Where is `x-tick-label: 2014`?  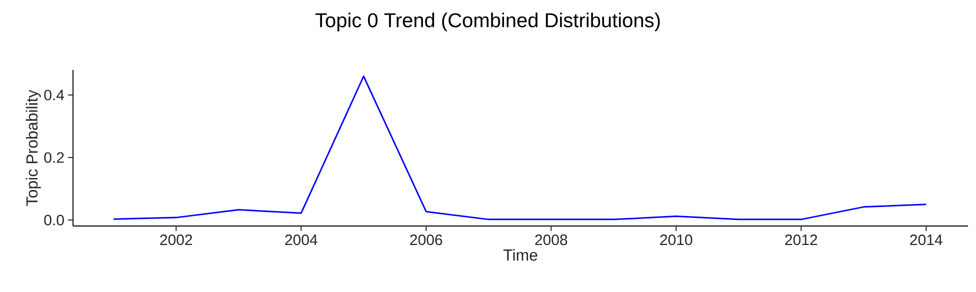 x-tick-label: 2014 is located at coordinates (926, 240).